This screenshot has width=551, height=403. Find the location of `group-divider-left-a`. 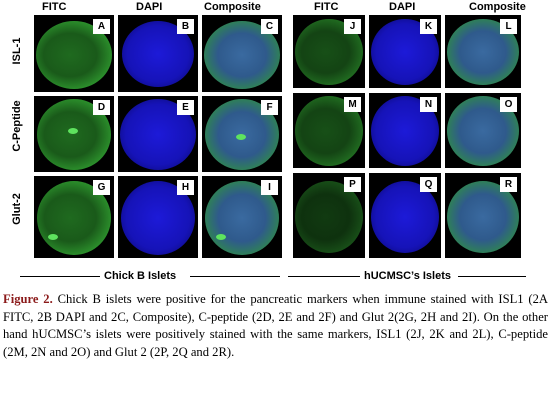

group-divider-left-a is located at coordinates (60, 276).